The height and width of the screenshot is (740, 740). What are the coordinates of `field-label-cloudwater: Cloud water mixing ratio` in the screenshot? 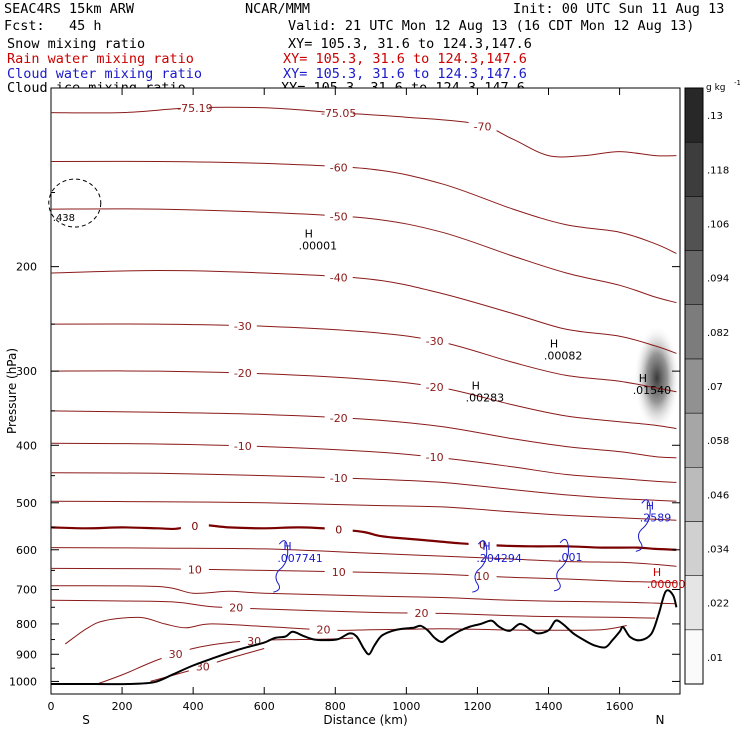 It's located at (105, 74).